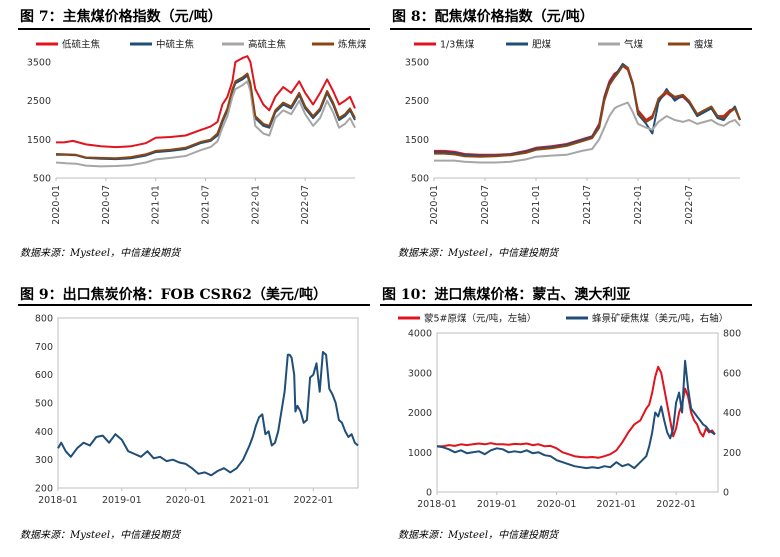 Image resolution: width=780 pixels, height=557 pixels. Describe the element at coordinates (478, 535) in the screenshot. I see `fig10-source: 数据来源：Mysteel，中信建投期货` at that location.